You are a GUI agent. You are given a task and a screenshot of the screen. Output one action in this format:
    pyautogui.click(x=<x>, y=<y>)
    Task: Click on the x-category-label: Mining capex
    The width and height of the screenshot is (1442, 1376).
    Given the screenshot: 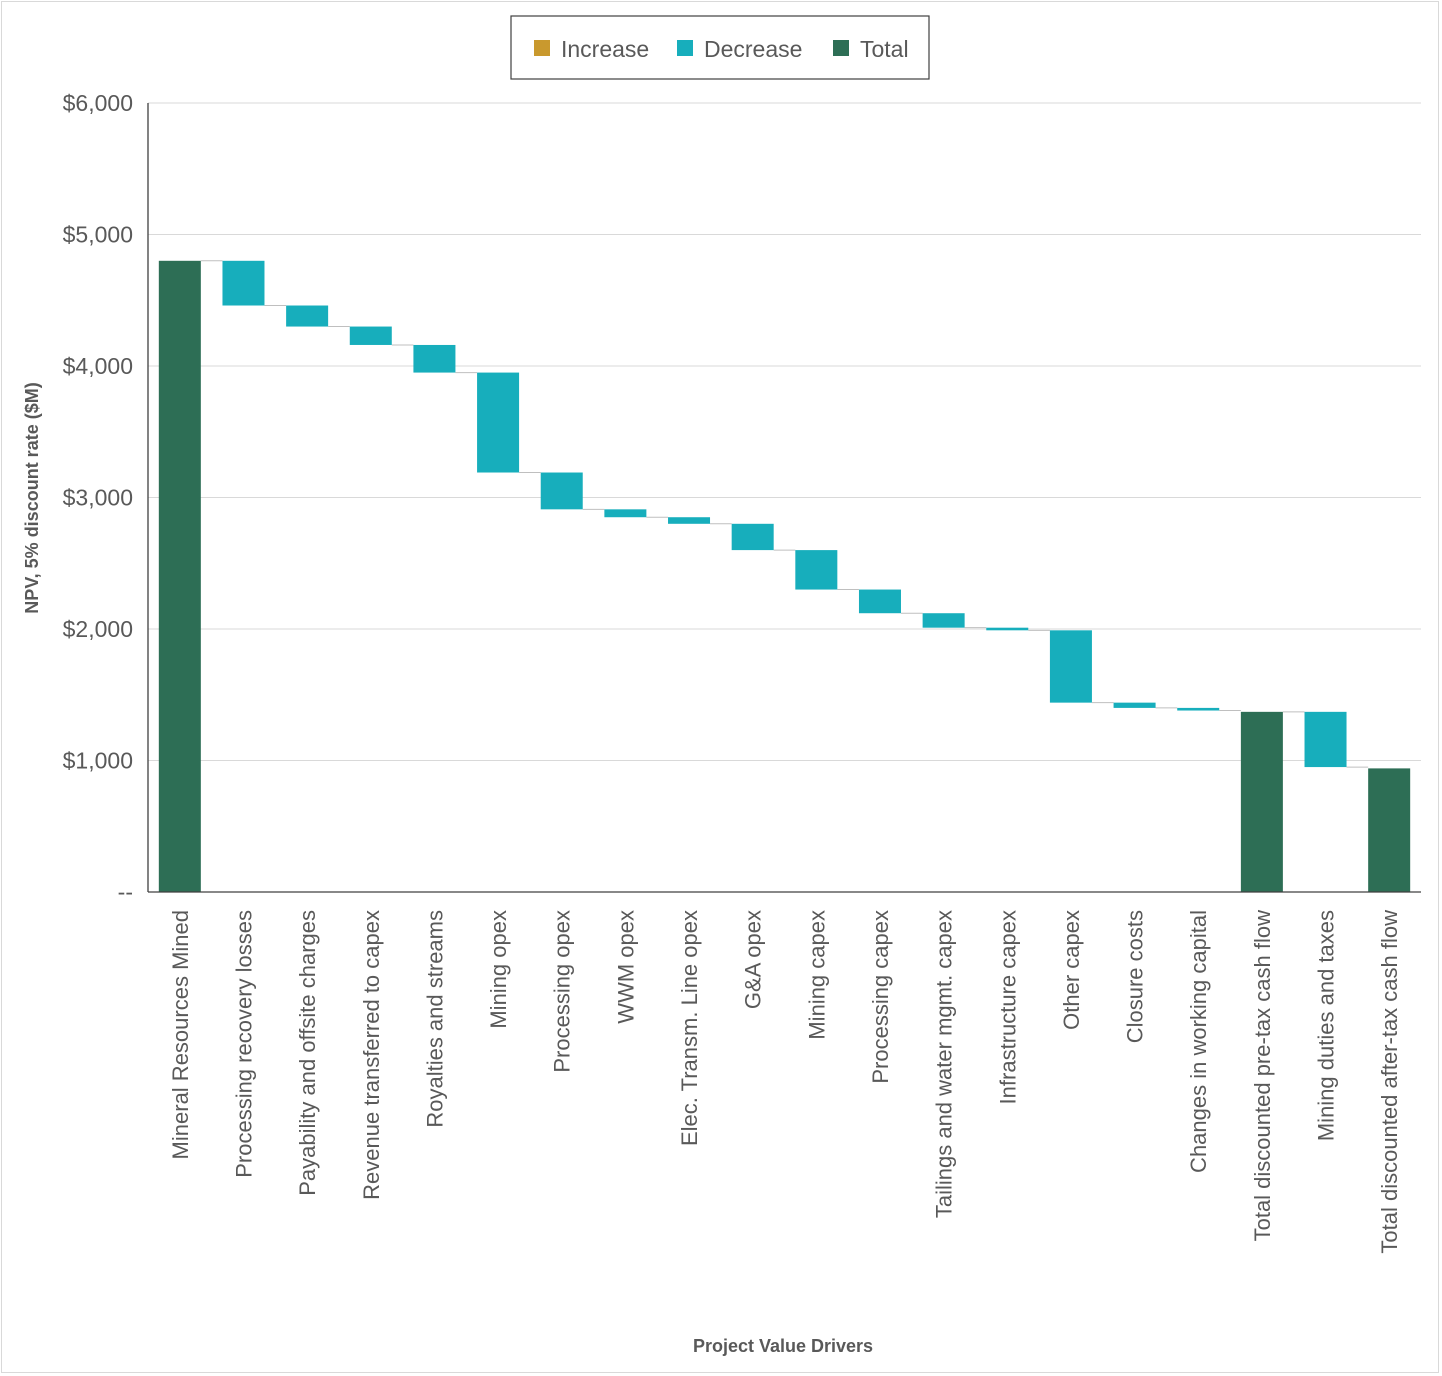 What is the action you would take?
    pyautogui.click(x=816, y=975)
    